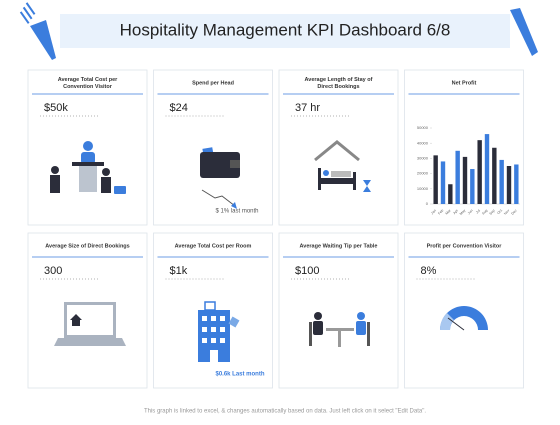 The height and width of the screenshot is (425, 560). I want to click on y-tick-label: 50000, so click(423, 127).